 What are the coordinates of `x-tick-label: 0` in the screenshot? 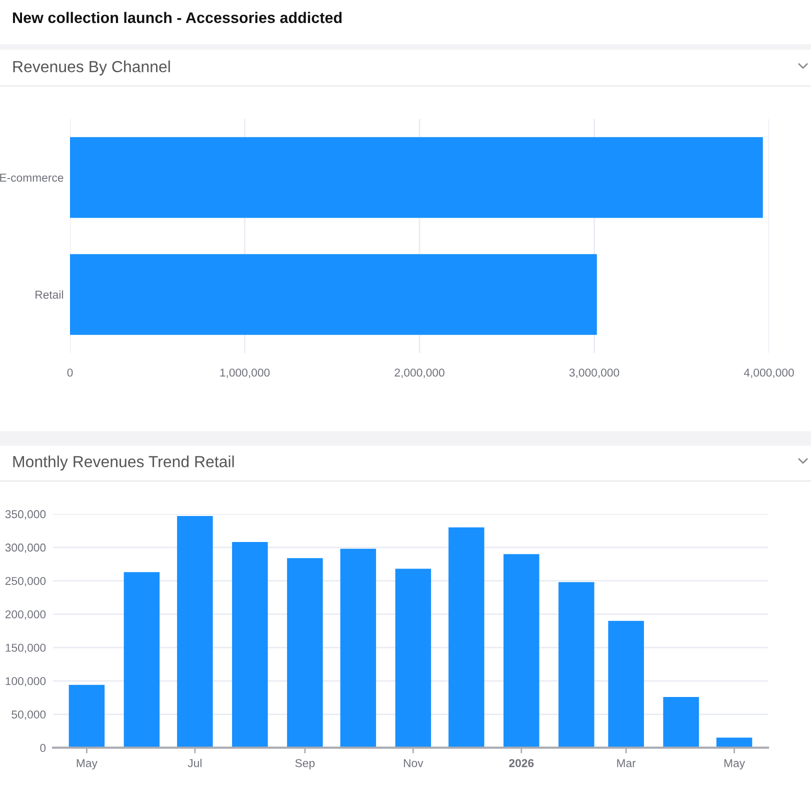 It's located at (70, 372).